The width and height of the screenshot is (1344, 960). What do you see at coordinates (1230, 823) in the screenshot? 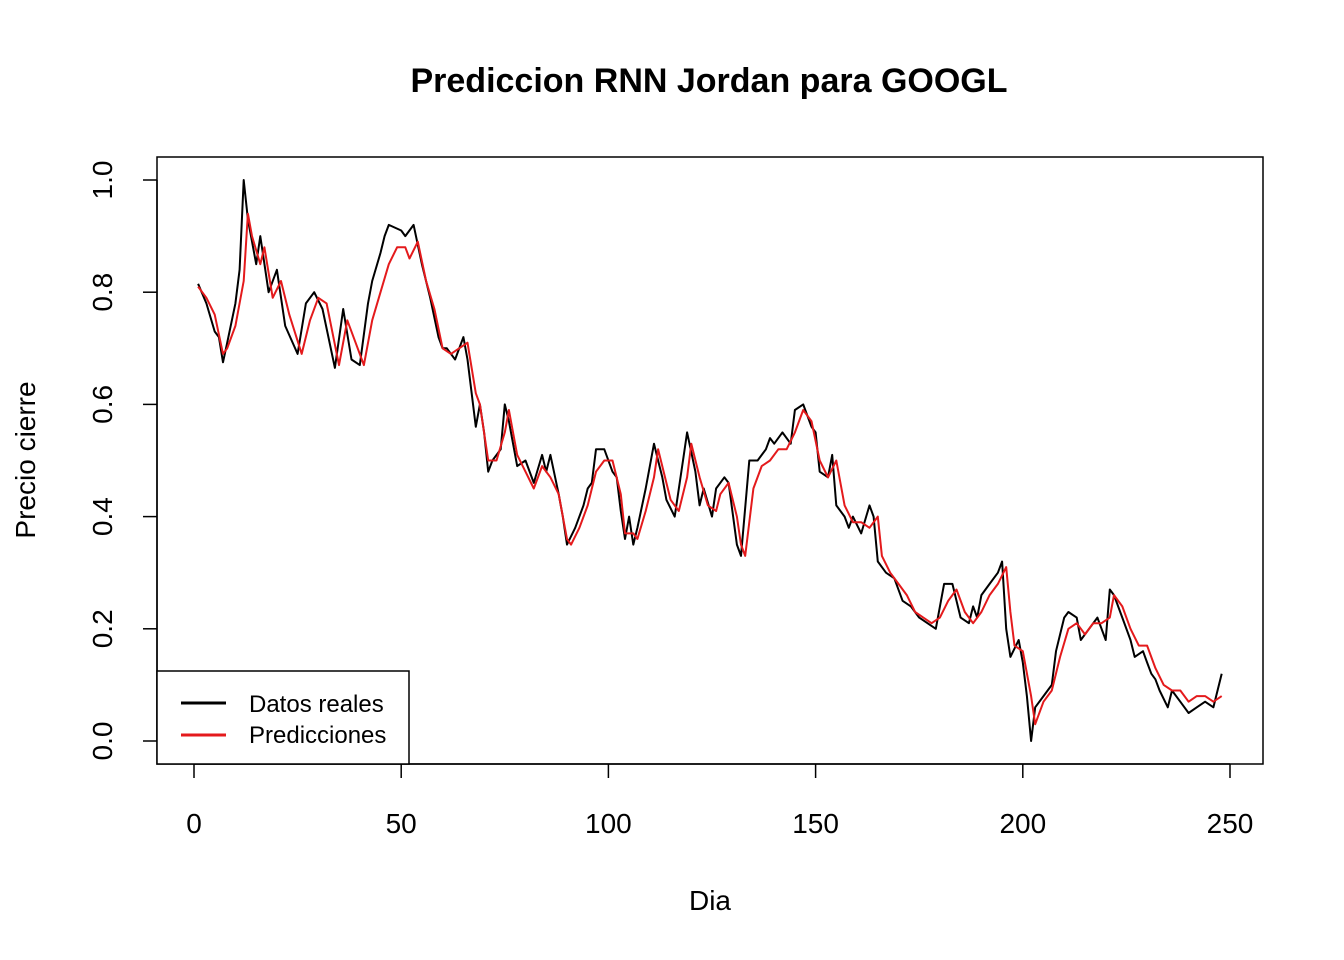
I see `x-tick-label: 250` at bounding box center [1230, 823].